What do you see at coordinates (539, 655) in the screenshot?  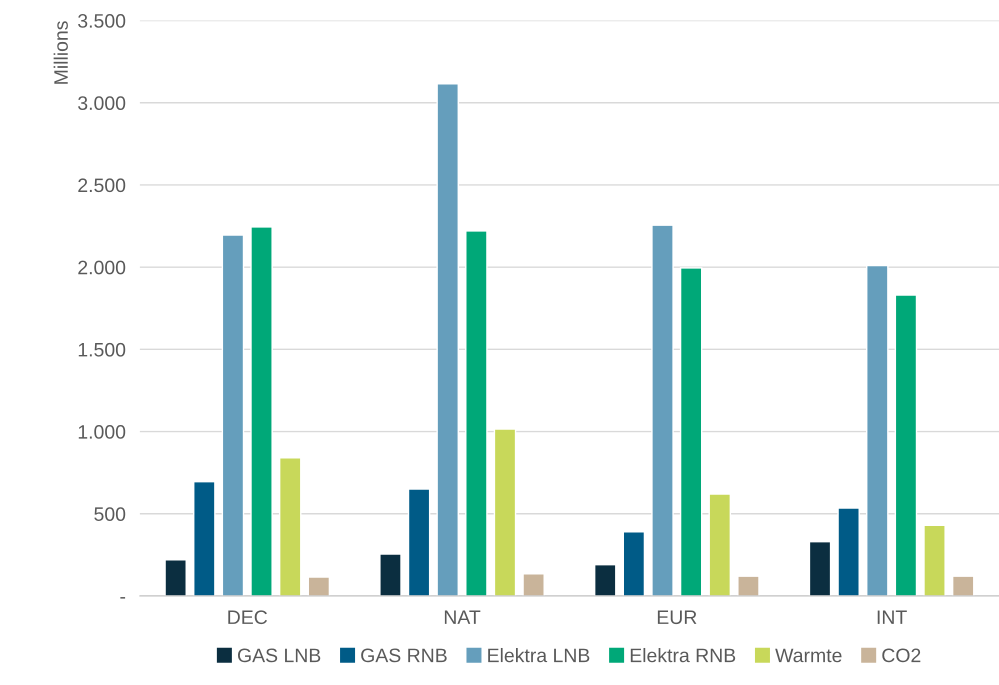 I see `legend-label: Elektra LNB` at bounding box center [539, 655].